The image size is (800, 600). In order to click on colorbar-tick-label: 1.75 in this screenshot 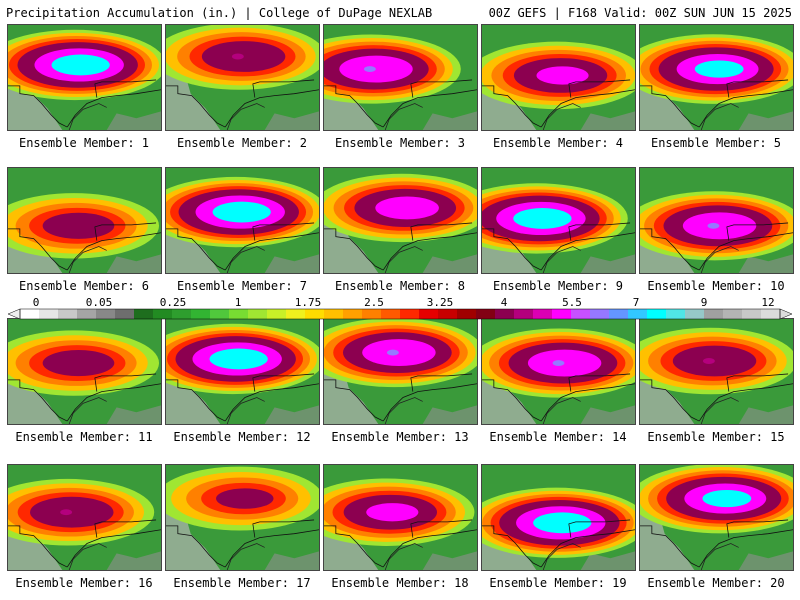, I will do `click(308, 302)`.